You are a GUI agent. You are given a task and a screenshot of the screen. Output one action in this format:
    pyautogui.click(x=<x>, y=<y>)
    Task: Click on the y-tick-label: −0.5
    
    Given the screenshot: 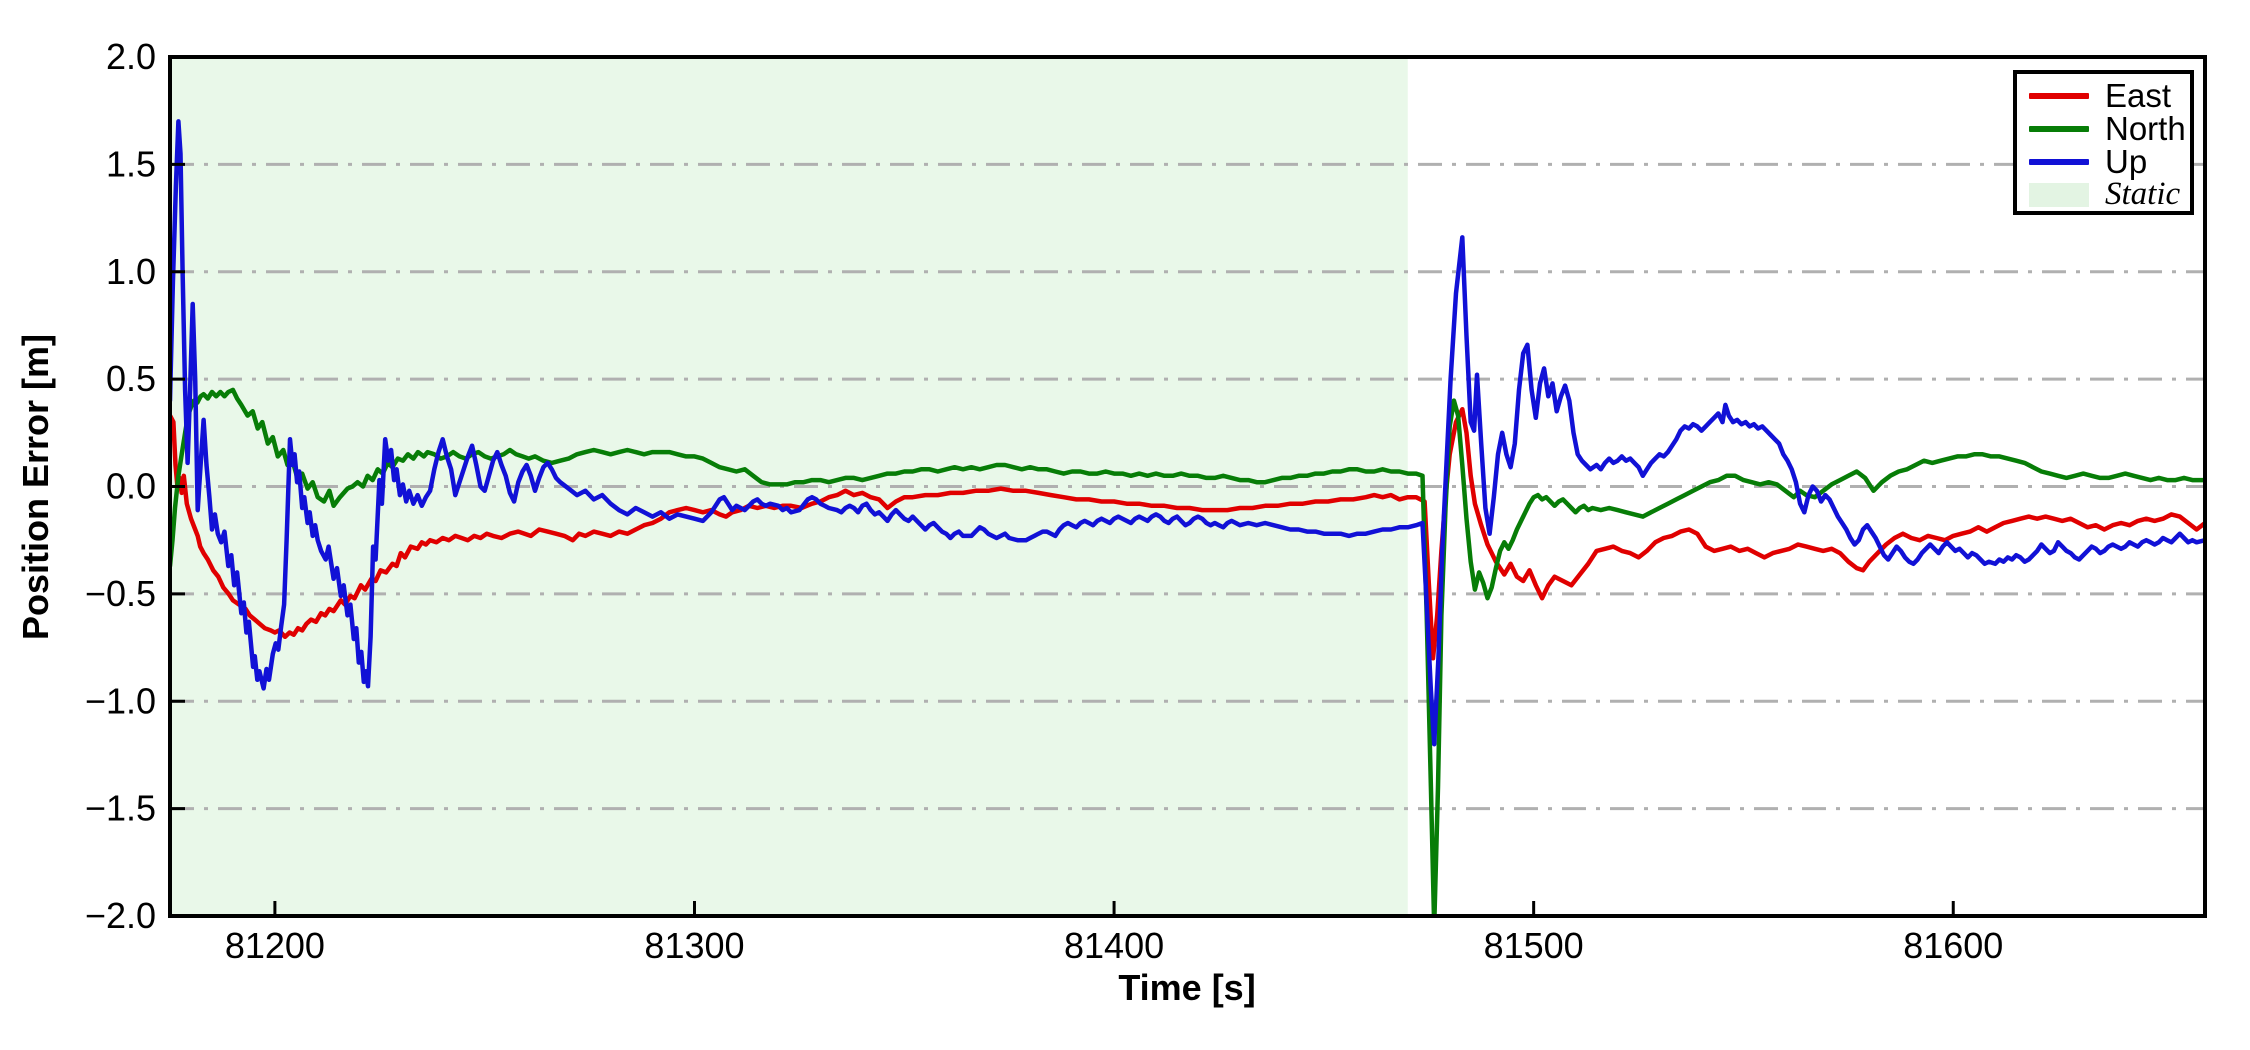 What is the action you would take?
    pyautogui.click(x=120, y=593)
    